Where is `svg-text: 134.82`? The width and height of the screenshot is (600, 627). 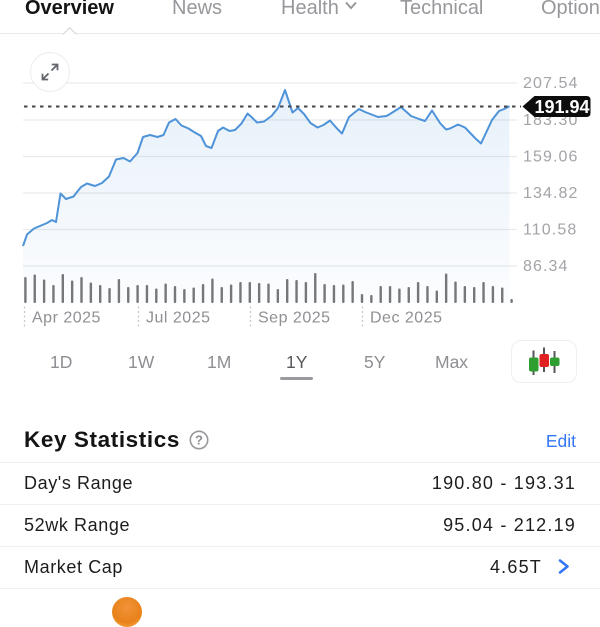 svg-text: 134.82 is located at coordinates (551, 193).